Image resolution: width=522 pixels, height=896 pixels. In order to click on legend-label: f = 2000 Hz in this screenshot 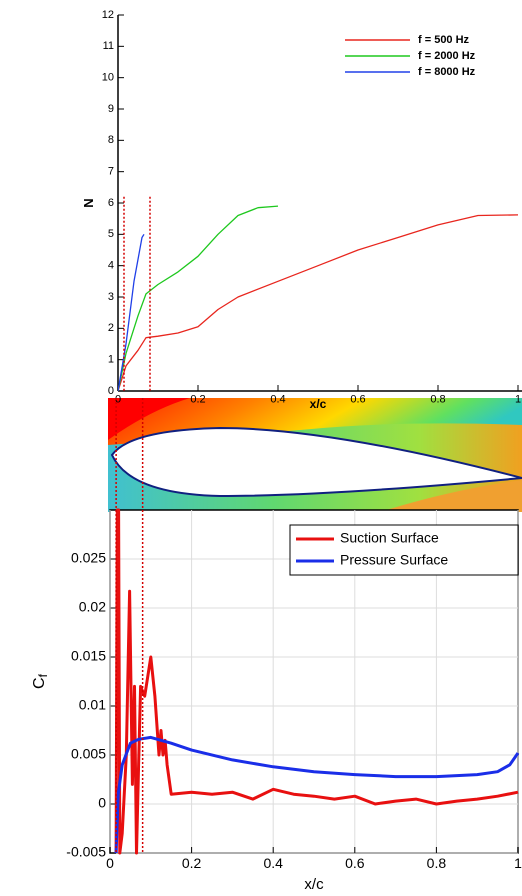, I will do `click(447, 56)`.